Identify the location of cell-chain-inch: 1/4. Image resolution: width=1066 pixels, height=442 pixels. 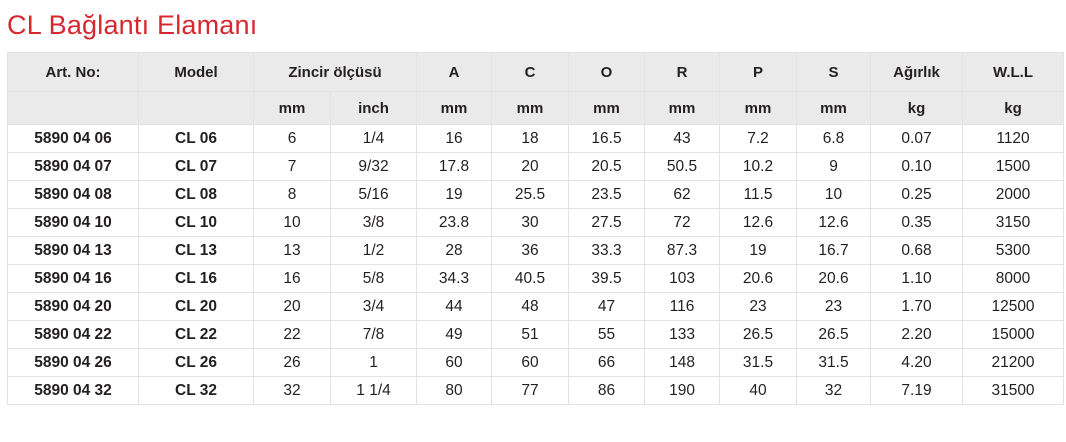
(373, 138).